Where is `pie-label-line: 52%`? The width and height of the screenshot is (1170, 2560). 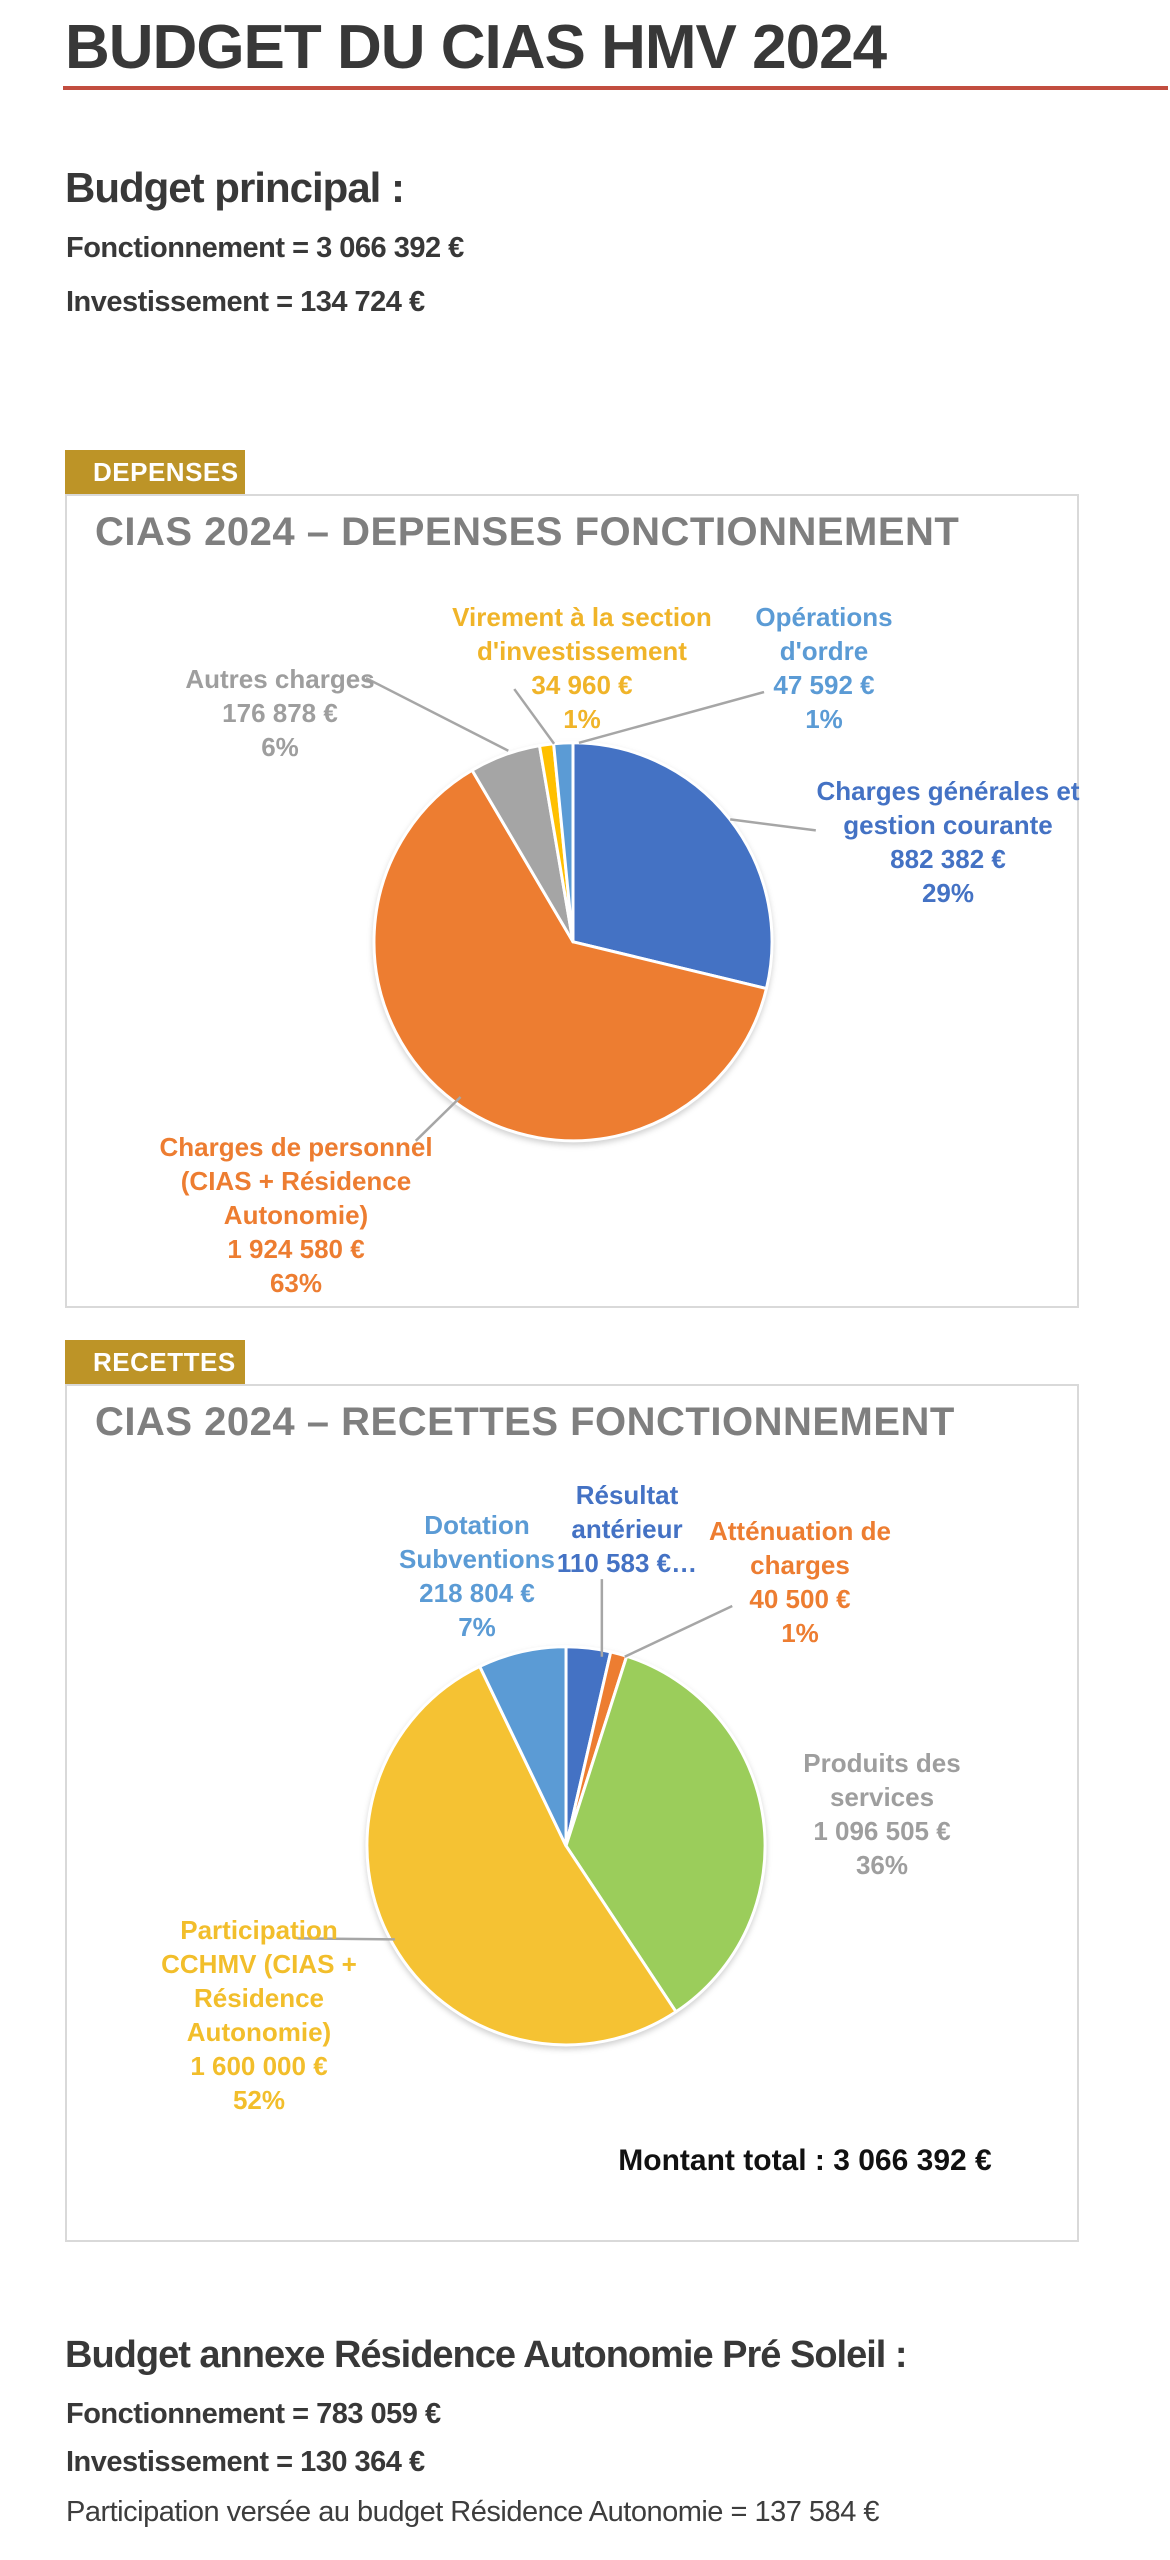
pie-label-line: 52% is located at coordinates (259, 2100).